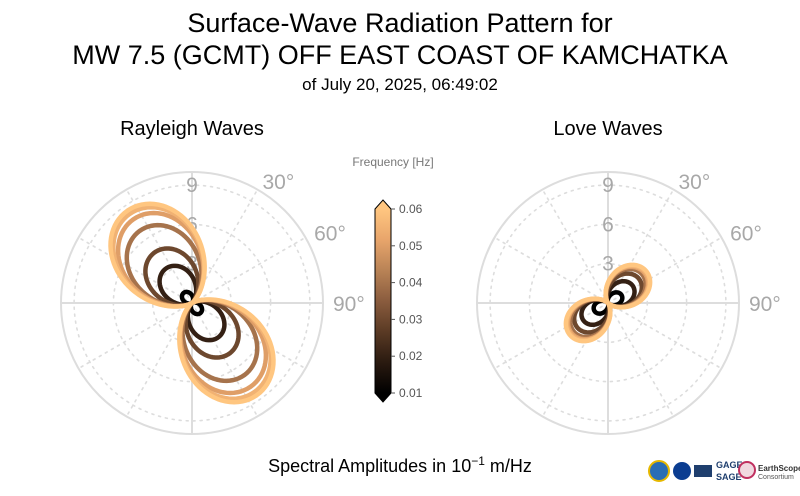 The height and width of the screenshot is (496, 800). What do you see at coordinates (400, 84) in the screenshot?
I see `chart-subtitle: of July 20, 2025, 06:49:02` at bounding box center [400, 84].